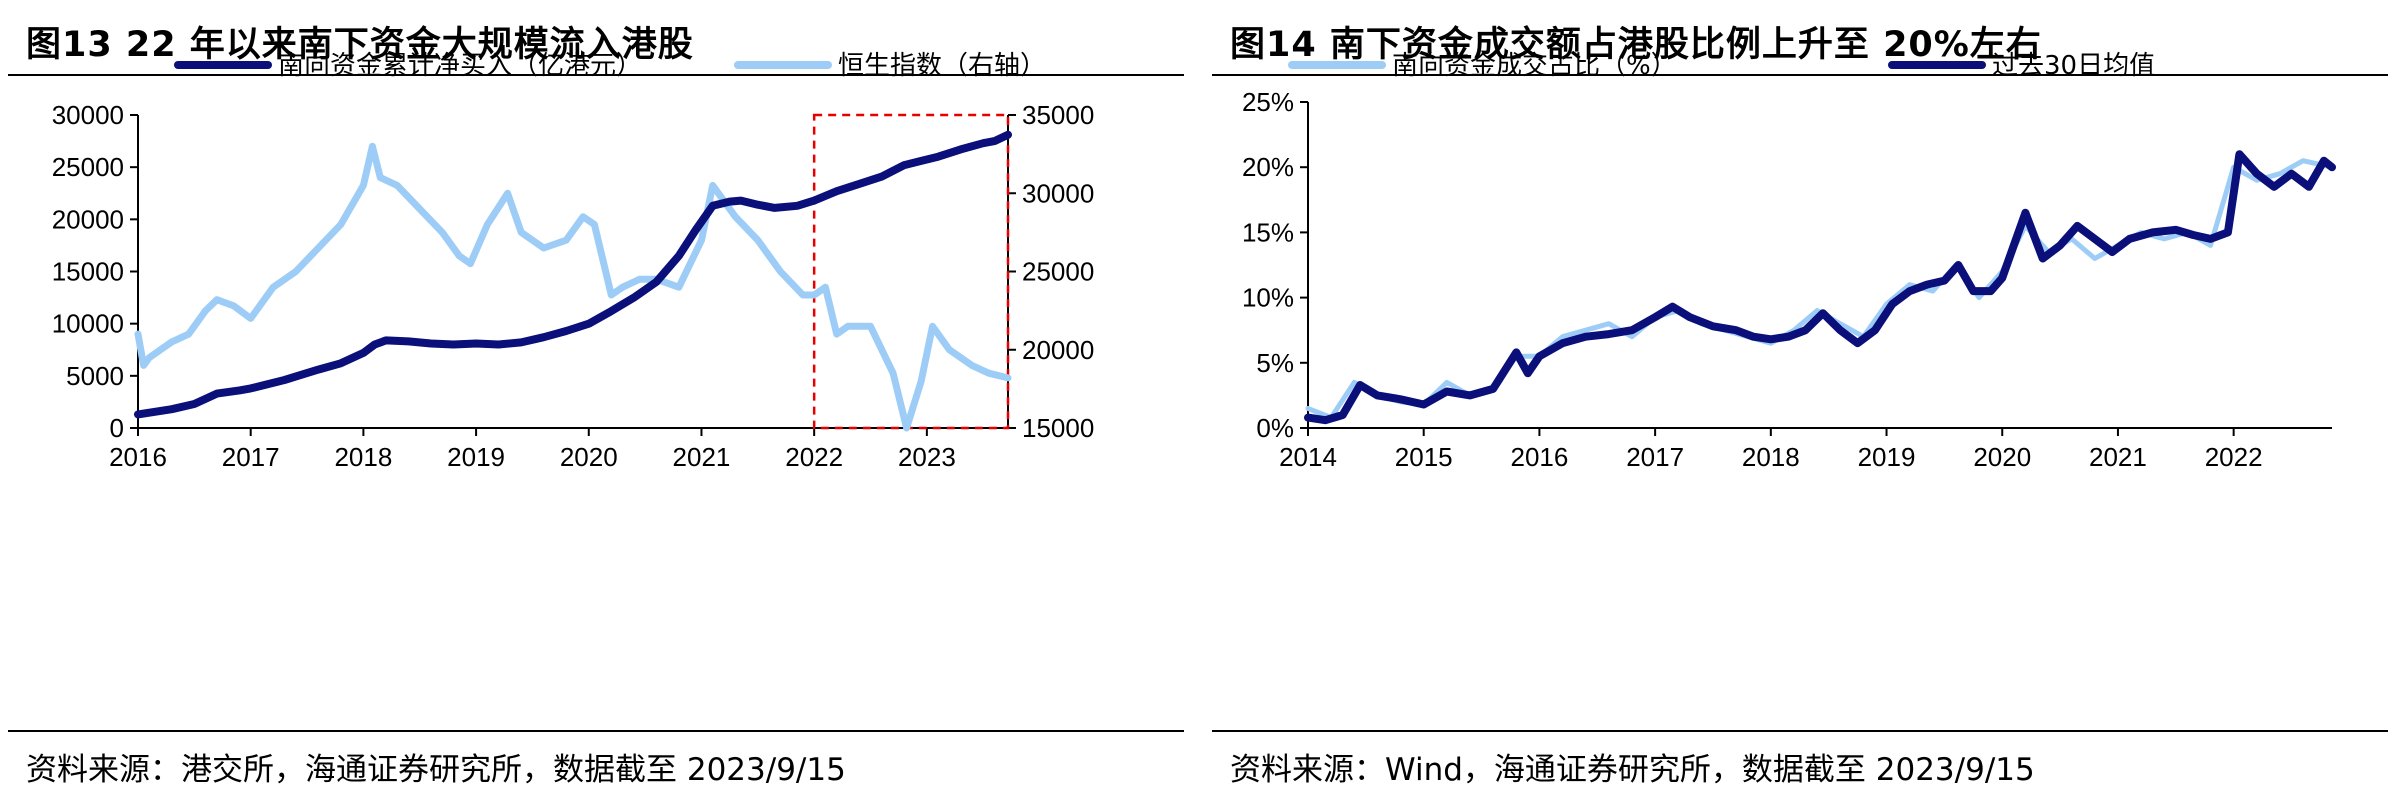  I want to click on y-right-tick-label: 25000, so click(1058, 272).